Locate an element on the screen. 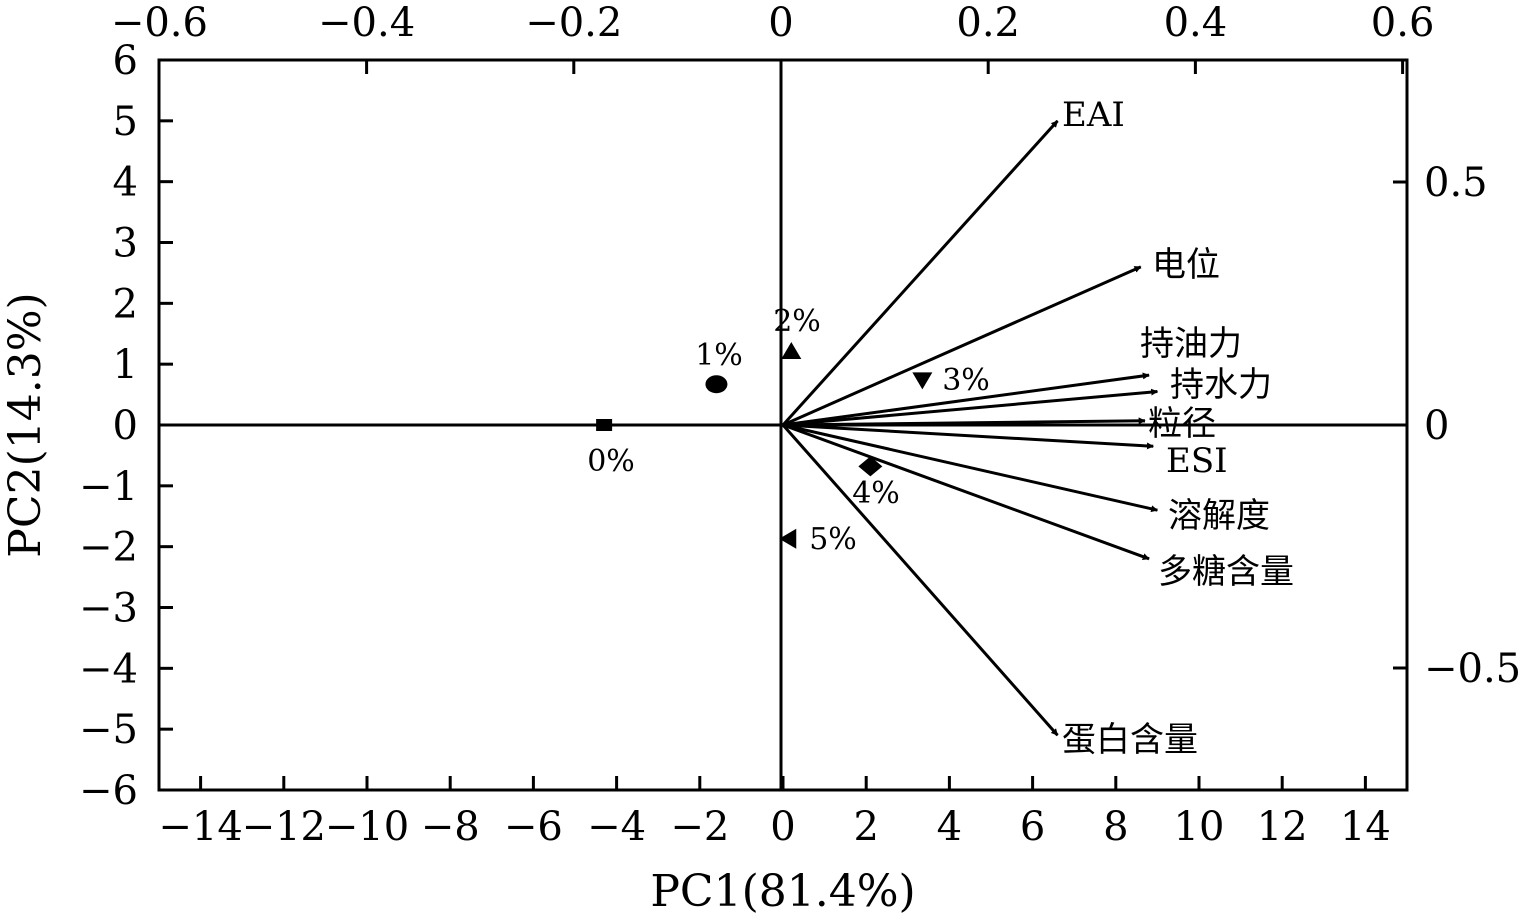  x-tick-label: −6 is located at coordinates (533, 827).